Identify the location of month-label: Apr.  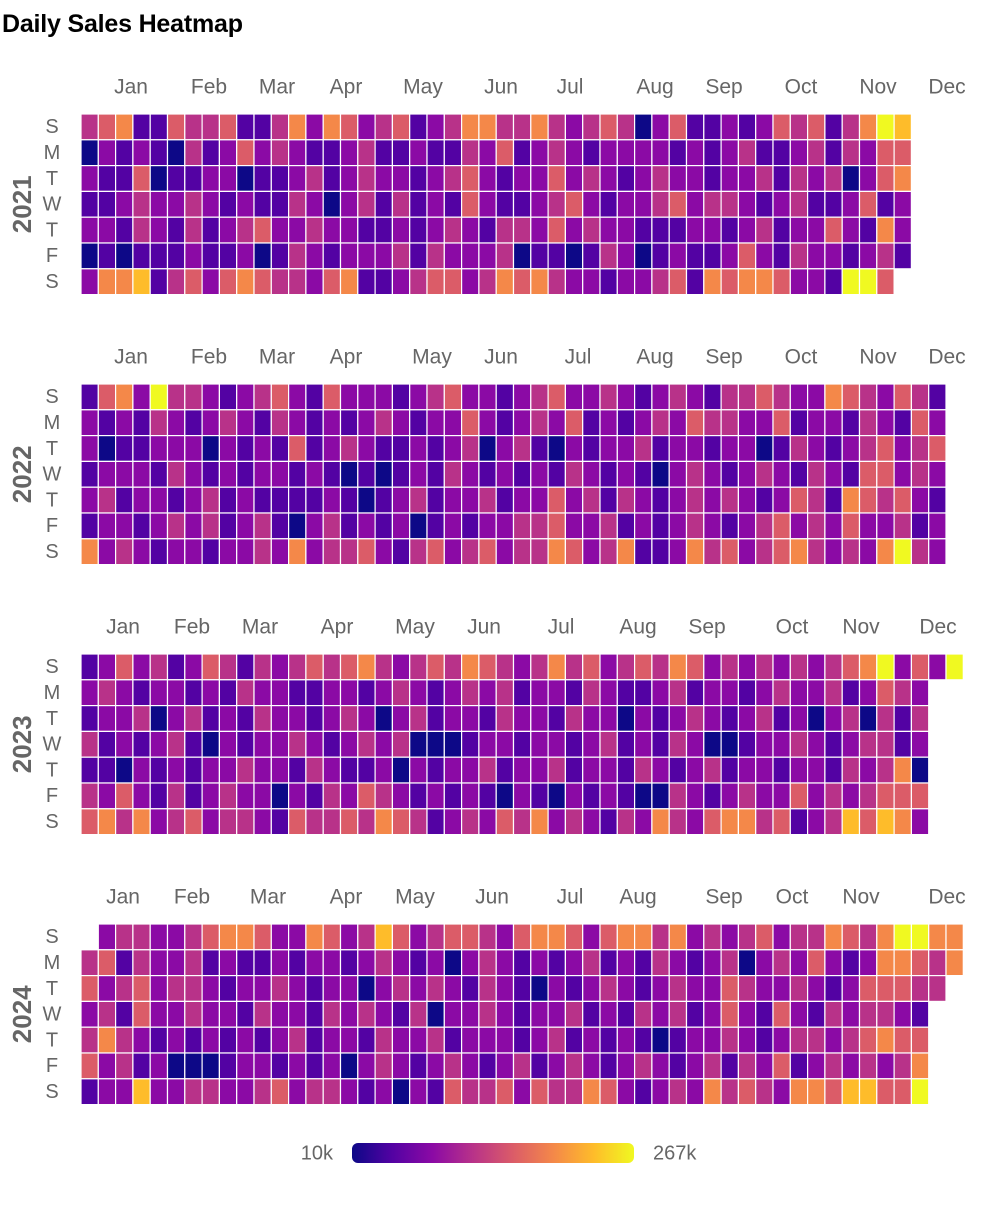
(346, 87).